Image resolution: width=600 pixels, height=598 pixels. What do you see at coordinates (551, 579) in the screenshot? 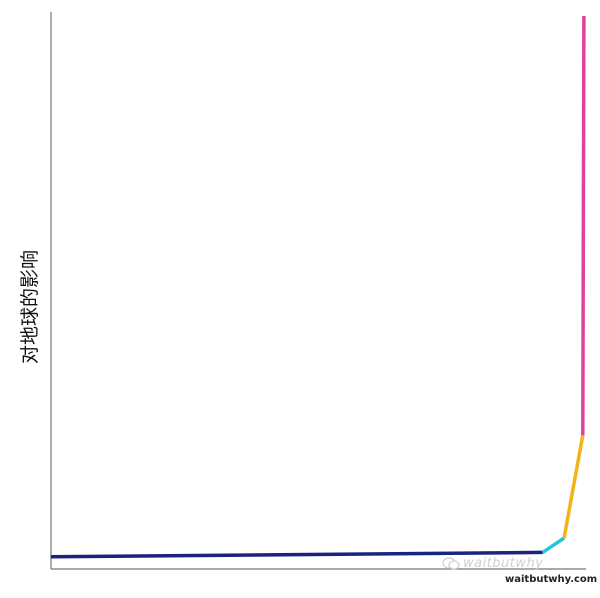
I see `credit: waitbutwhy.com` at bounding box center [551, 579].